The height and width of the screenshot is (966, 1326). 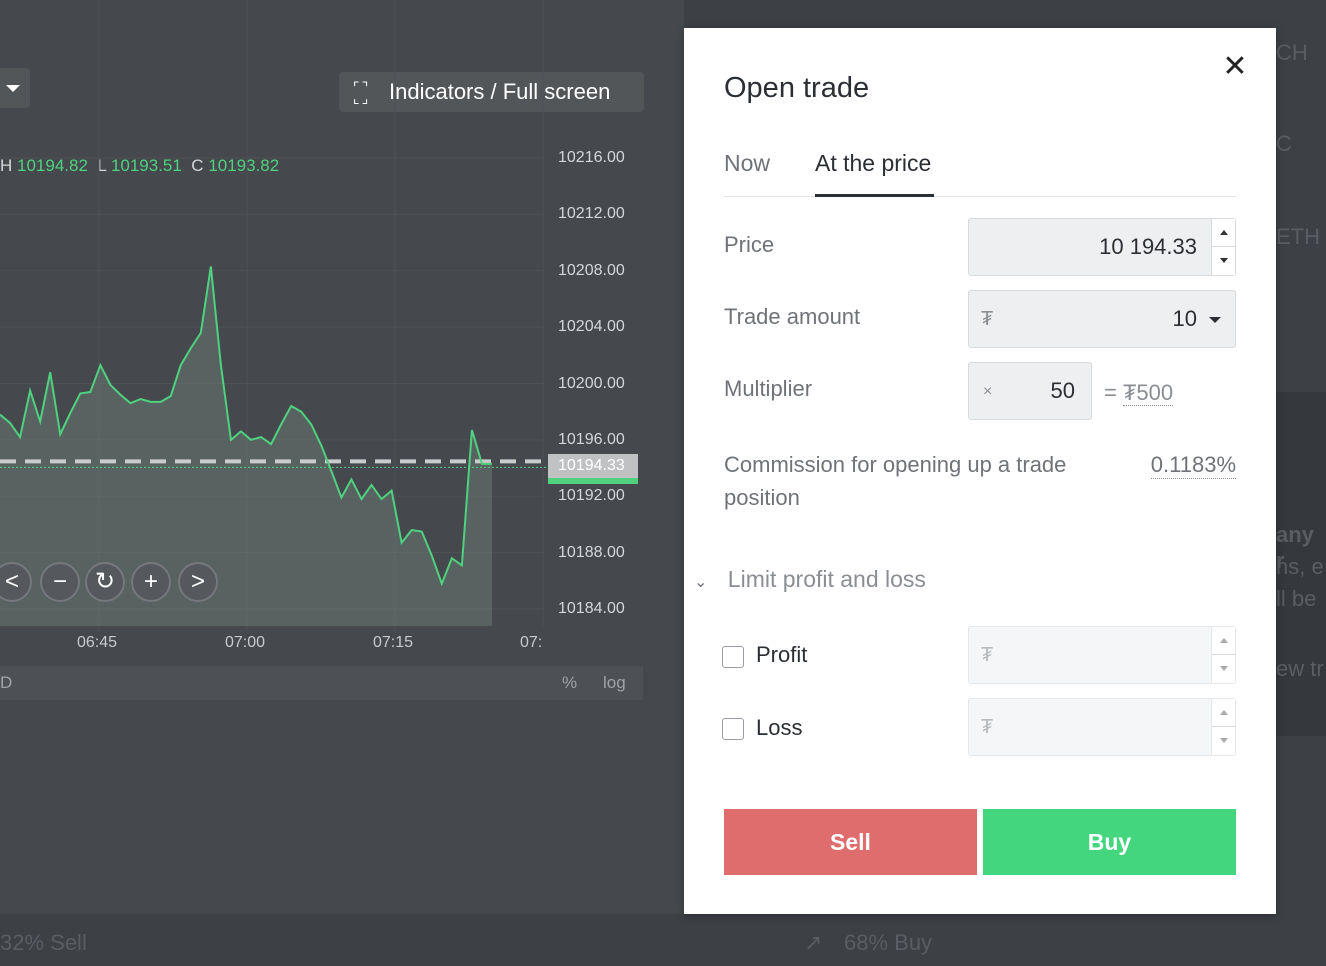 What do you see at coordinates (779, 727) in the screenshot?
I see `loss-label: Loss` at bounding box center [779, 727].